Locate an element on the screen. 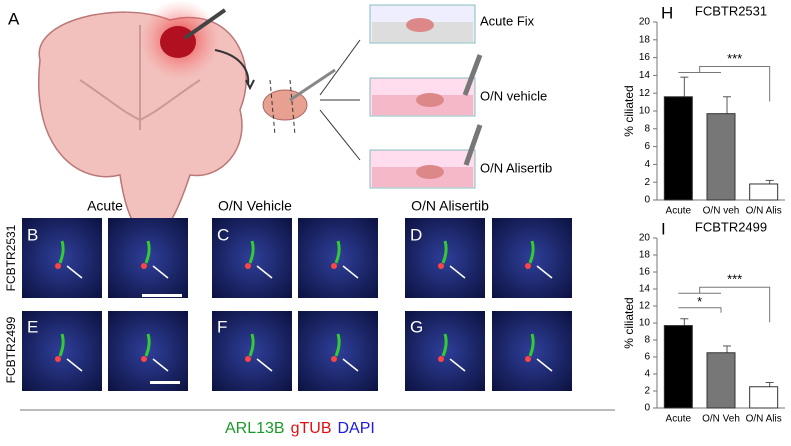 The width and height of the screenshot is (791, 446). panel-label: B is located at coordinates (32, 234).